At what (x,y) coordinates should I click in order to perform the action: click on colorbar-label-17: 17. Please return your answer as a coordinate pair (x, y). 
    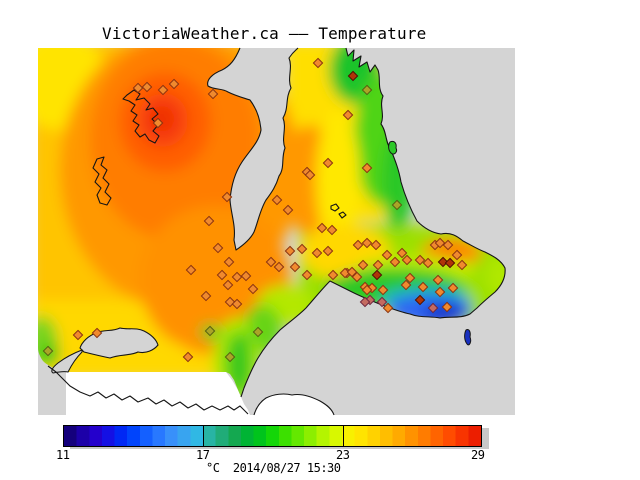
    Looking at the image, I should click on (203, 455).